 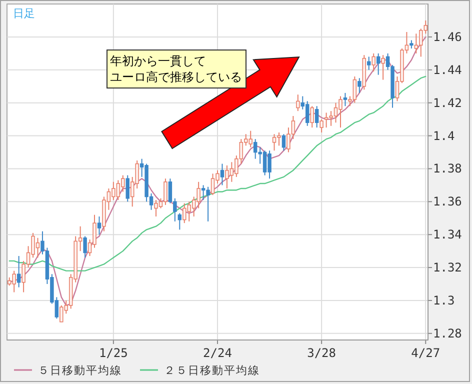 I want to click on chart-title: 日足, so click(x=24, y=13).